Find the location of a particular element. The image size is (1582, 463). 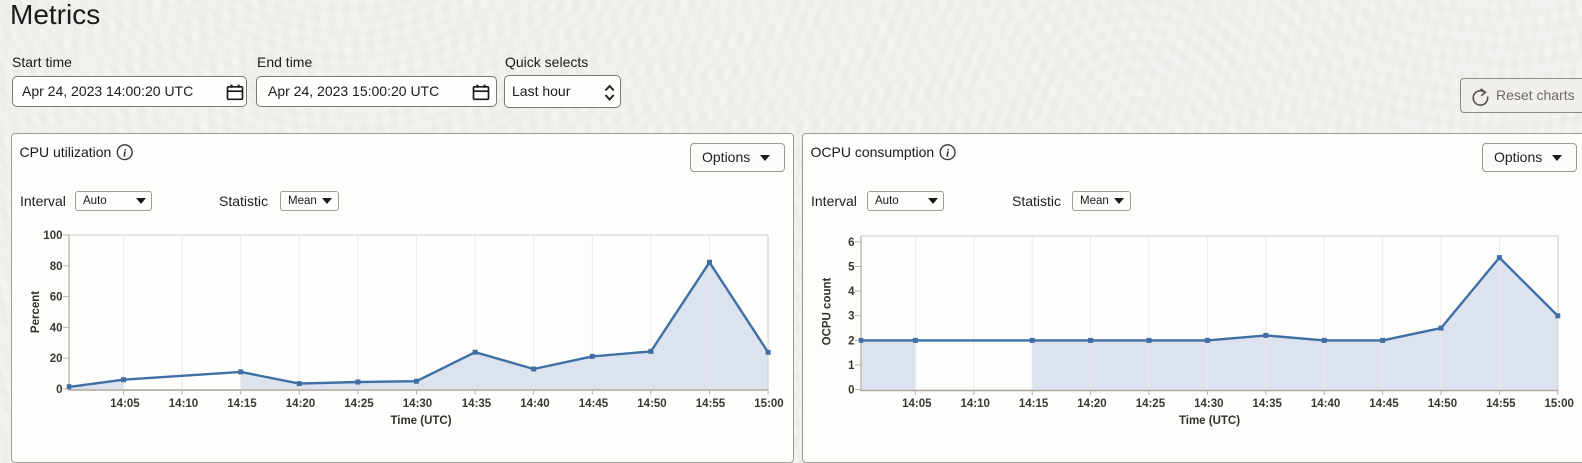

svg-text: 2 is located at coordinates (851, 341).